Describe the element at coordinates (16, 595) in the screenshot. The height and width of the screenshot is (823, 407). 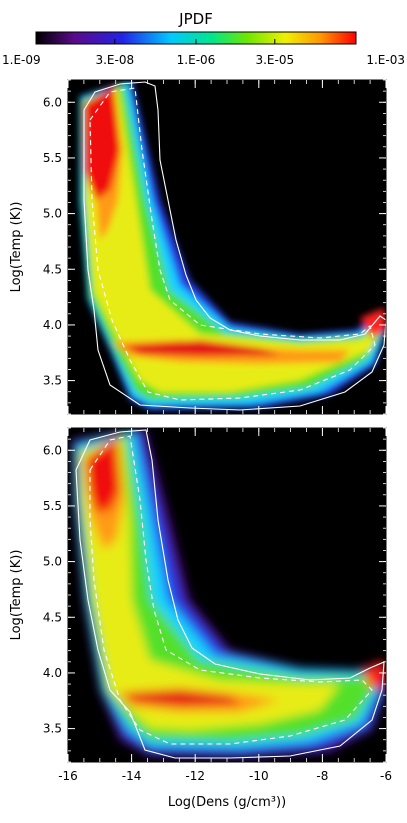
I see `y-axis-label-bottom: Log(Temp (K))` at that location.